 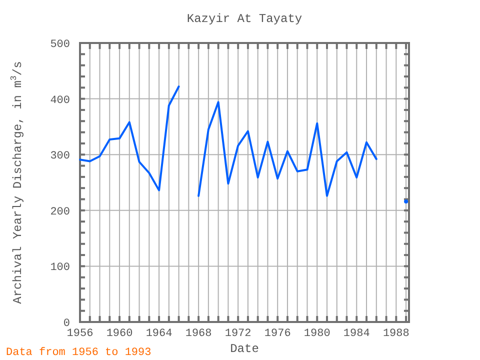 I want to click on y-tick-label: 400, so click(x=60, y=100).